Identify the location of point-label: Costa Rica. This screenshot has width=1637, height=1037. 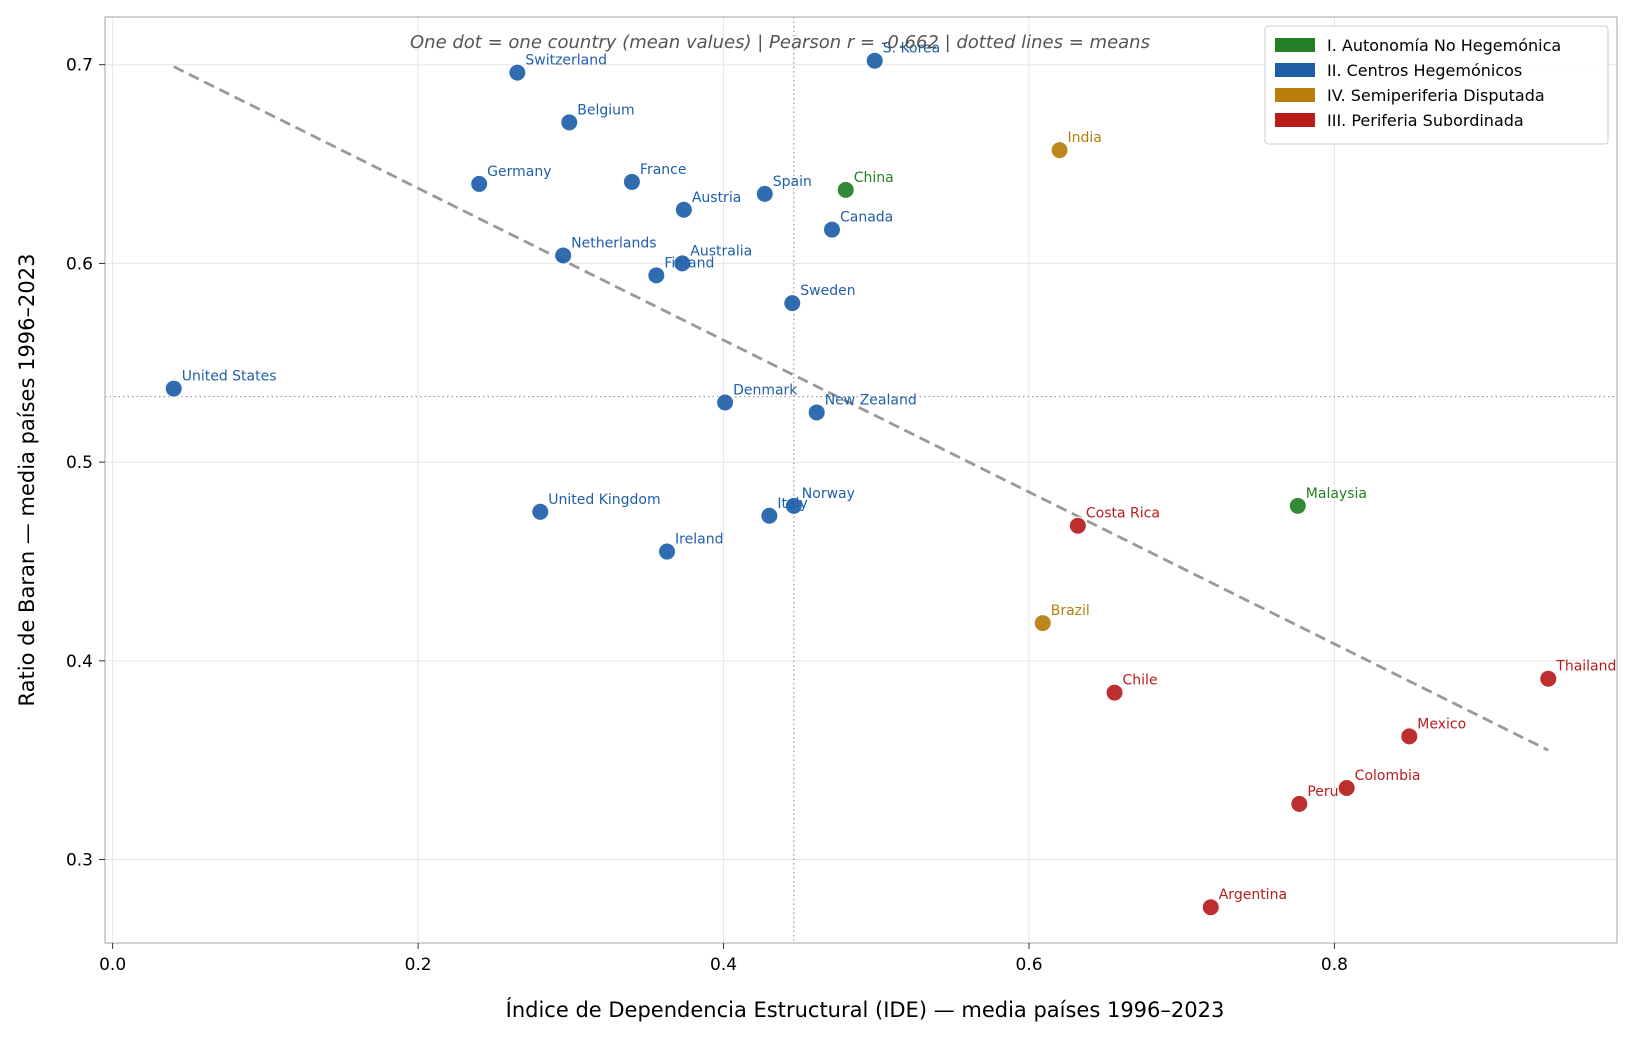
(1123, 514).